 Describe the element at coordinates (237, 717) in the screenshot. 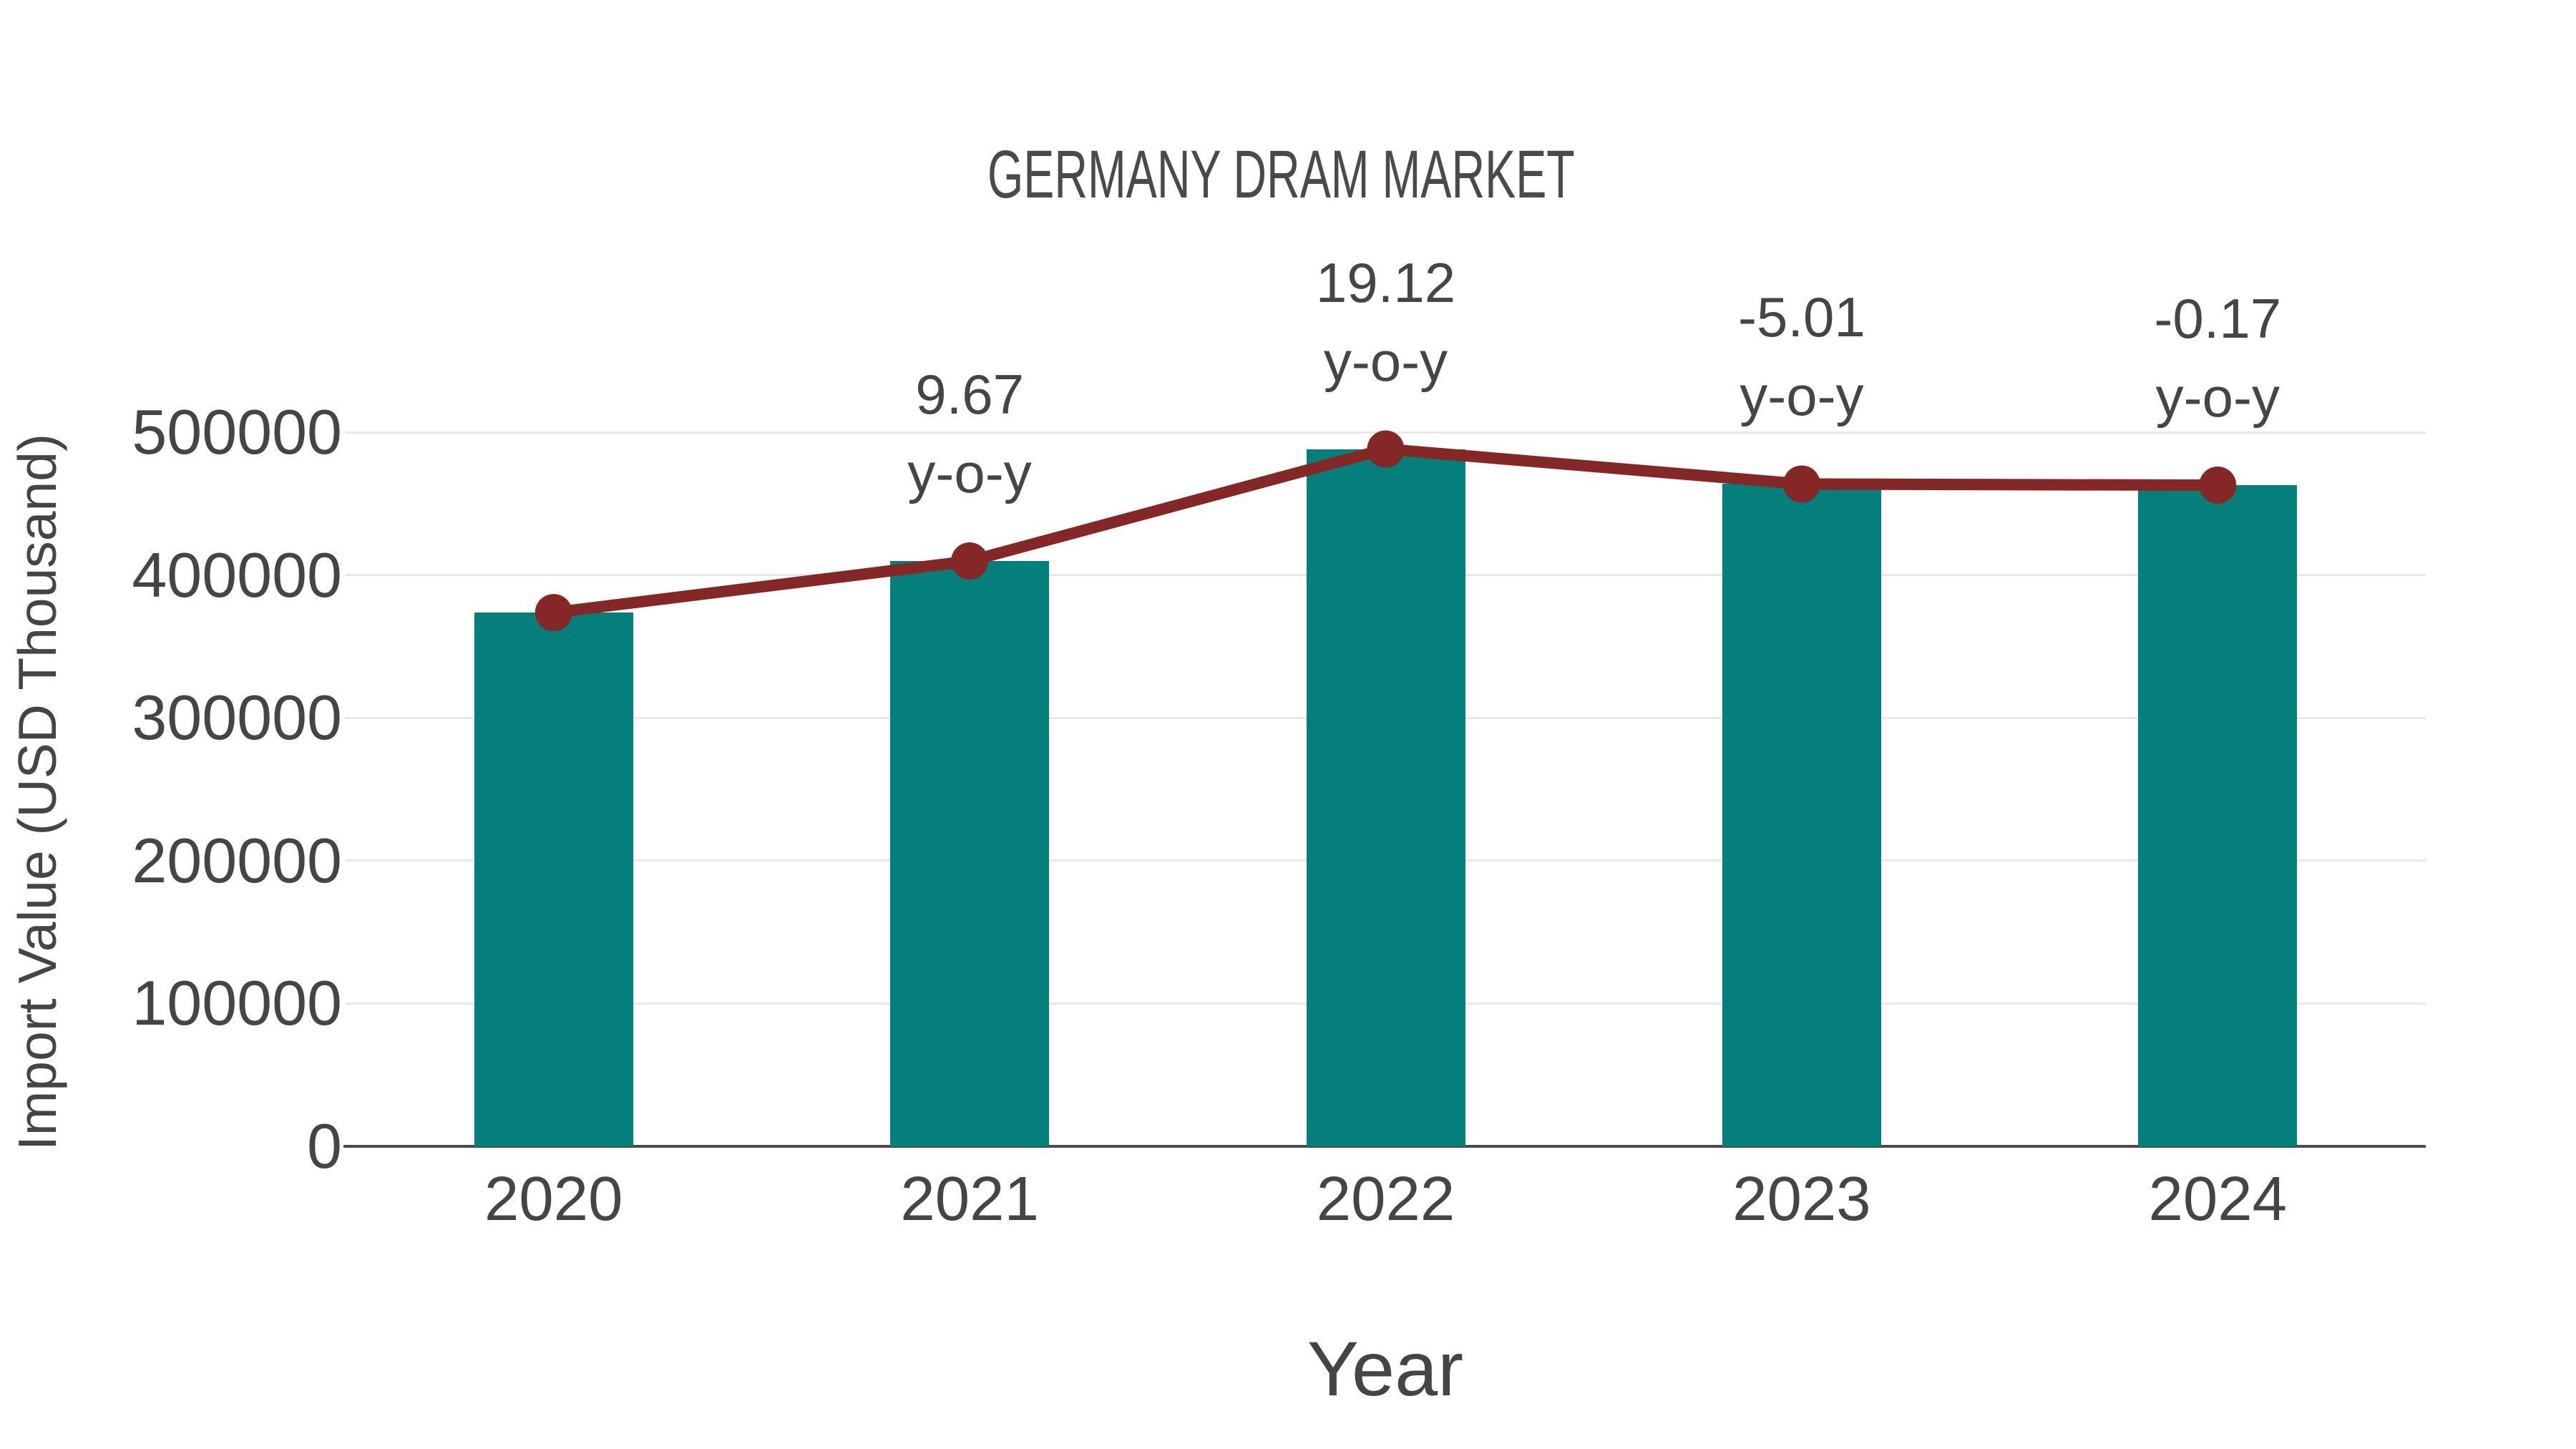

I see `y-tick-label: 300000` at that location.